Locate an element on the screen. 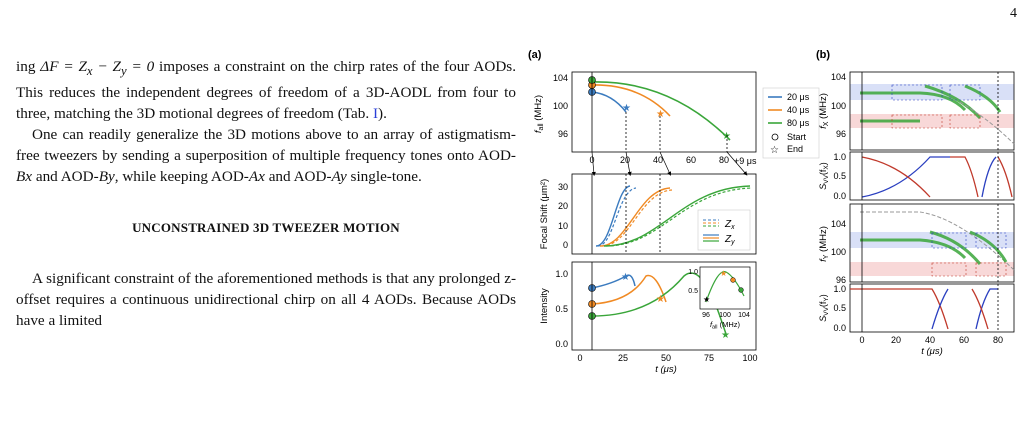  b-sy-plot: 1.0 0.5 0.0 SVV(fY) 0 20 40 60 80 t (μs) is located at coordinates (916, 320).